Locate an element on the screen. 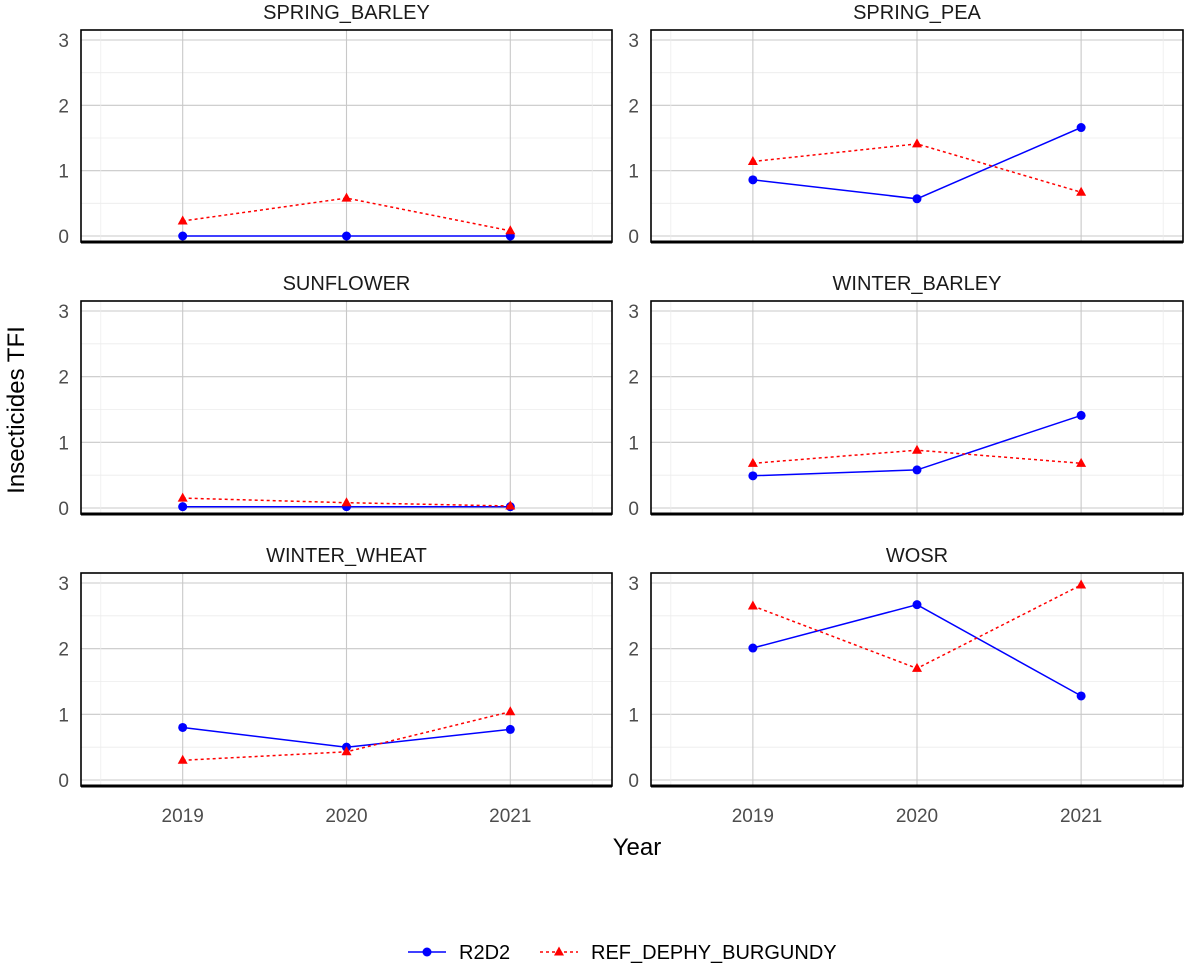 Image resolution: width=1200 pixels, height=968 pixels. panel-winter-barley: WINTER_BARLEY 0 1 2 3 is located at coordinates (906, 396).